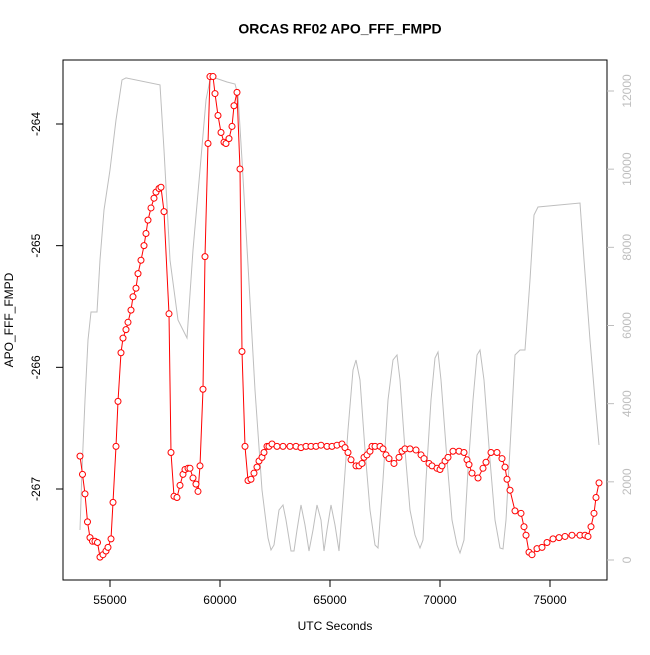 The width and height of the screenshot is (650, 655). Describe the element at coordinates (36, 124) in the screenshot. I see `y-tick-label: -264` at that location.